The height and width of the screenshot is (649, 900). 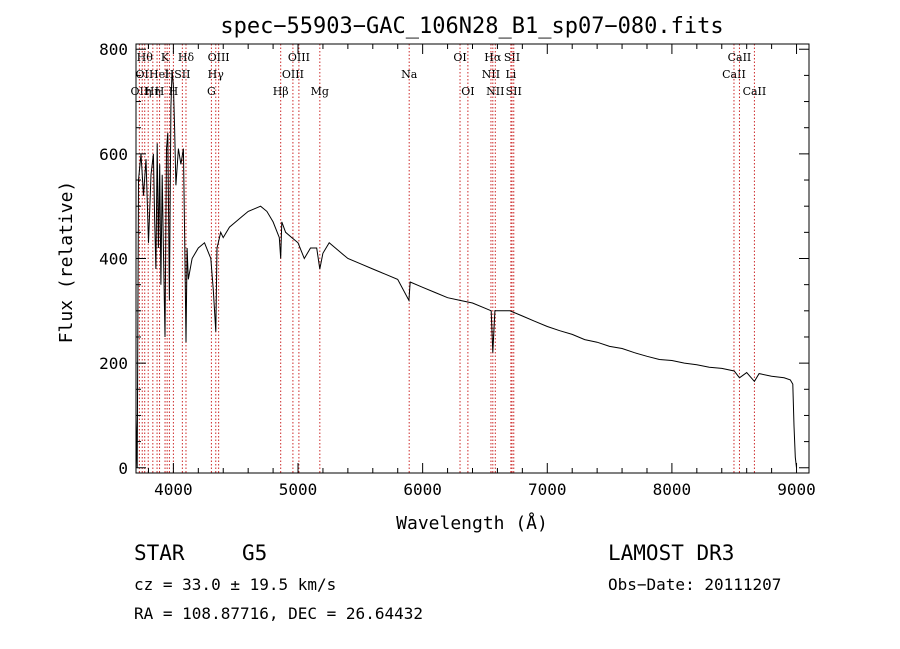 I want to click on line-label: Hθ, so click(x=145, y=57).